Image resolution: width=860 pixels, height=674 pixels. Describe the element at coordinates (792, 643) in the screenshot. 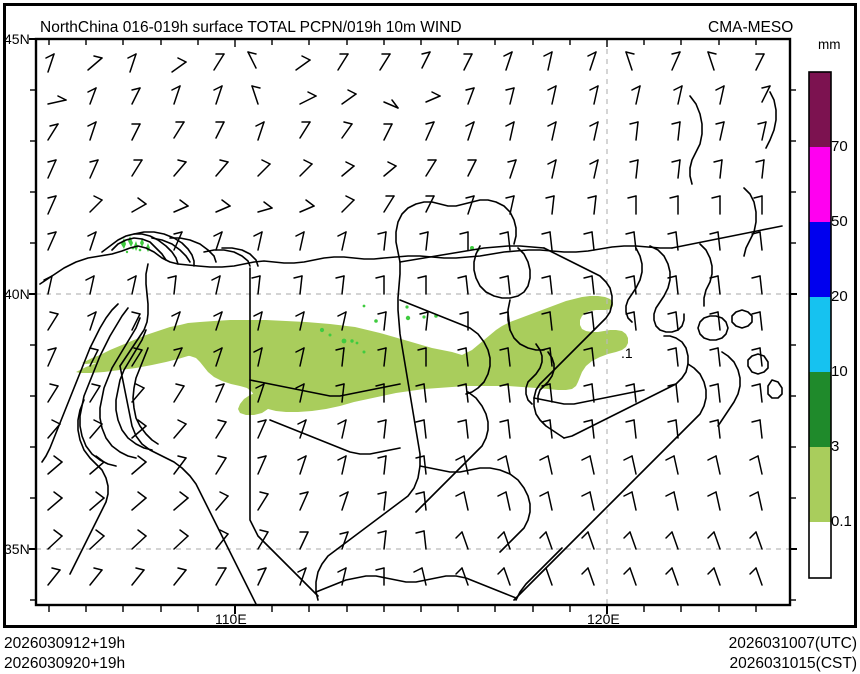

I see `footer-valid-time-utc: 2026031007(UTC)` at that location.